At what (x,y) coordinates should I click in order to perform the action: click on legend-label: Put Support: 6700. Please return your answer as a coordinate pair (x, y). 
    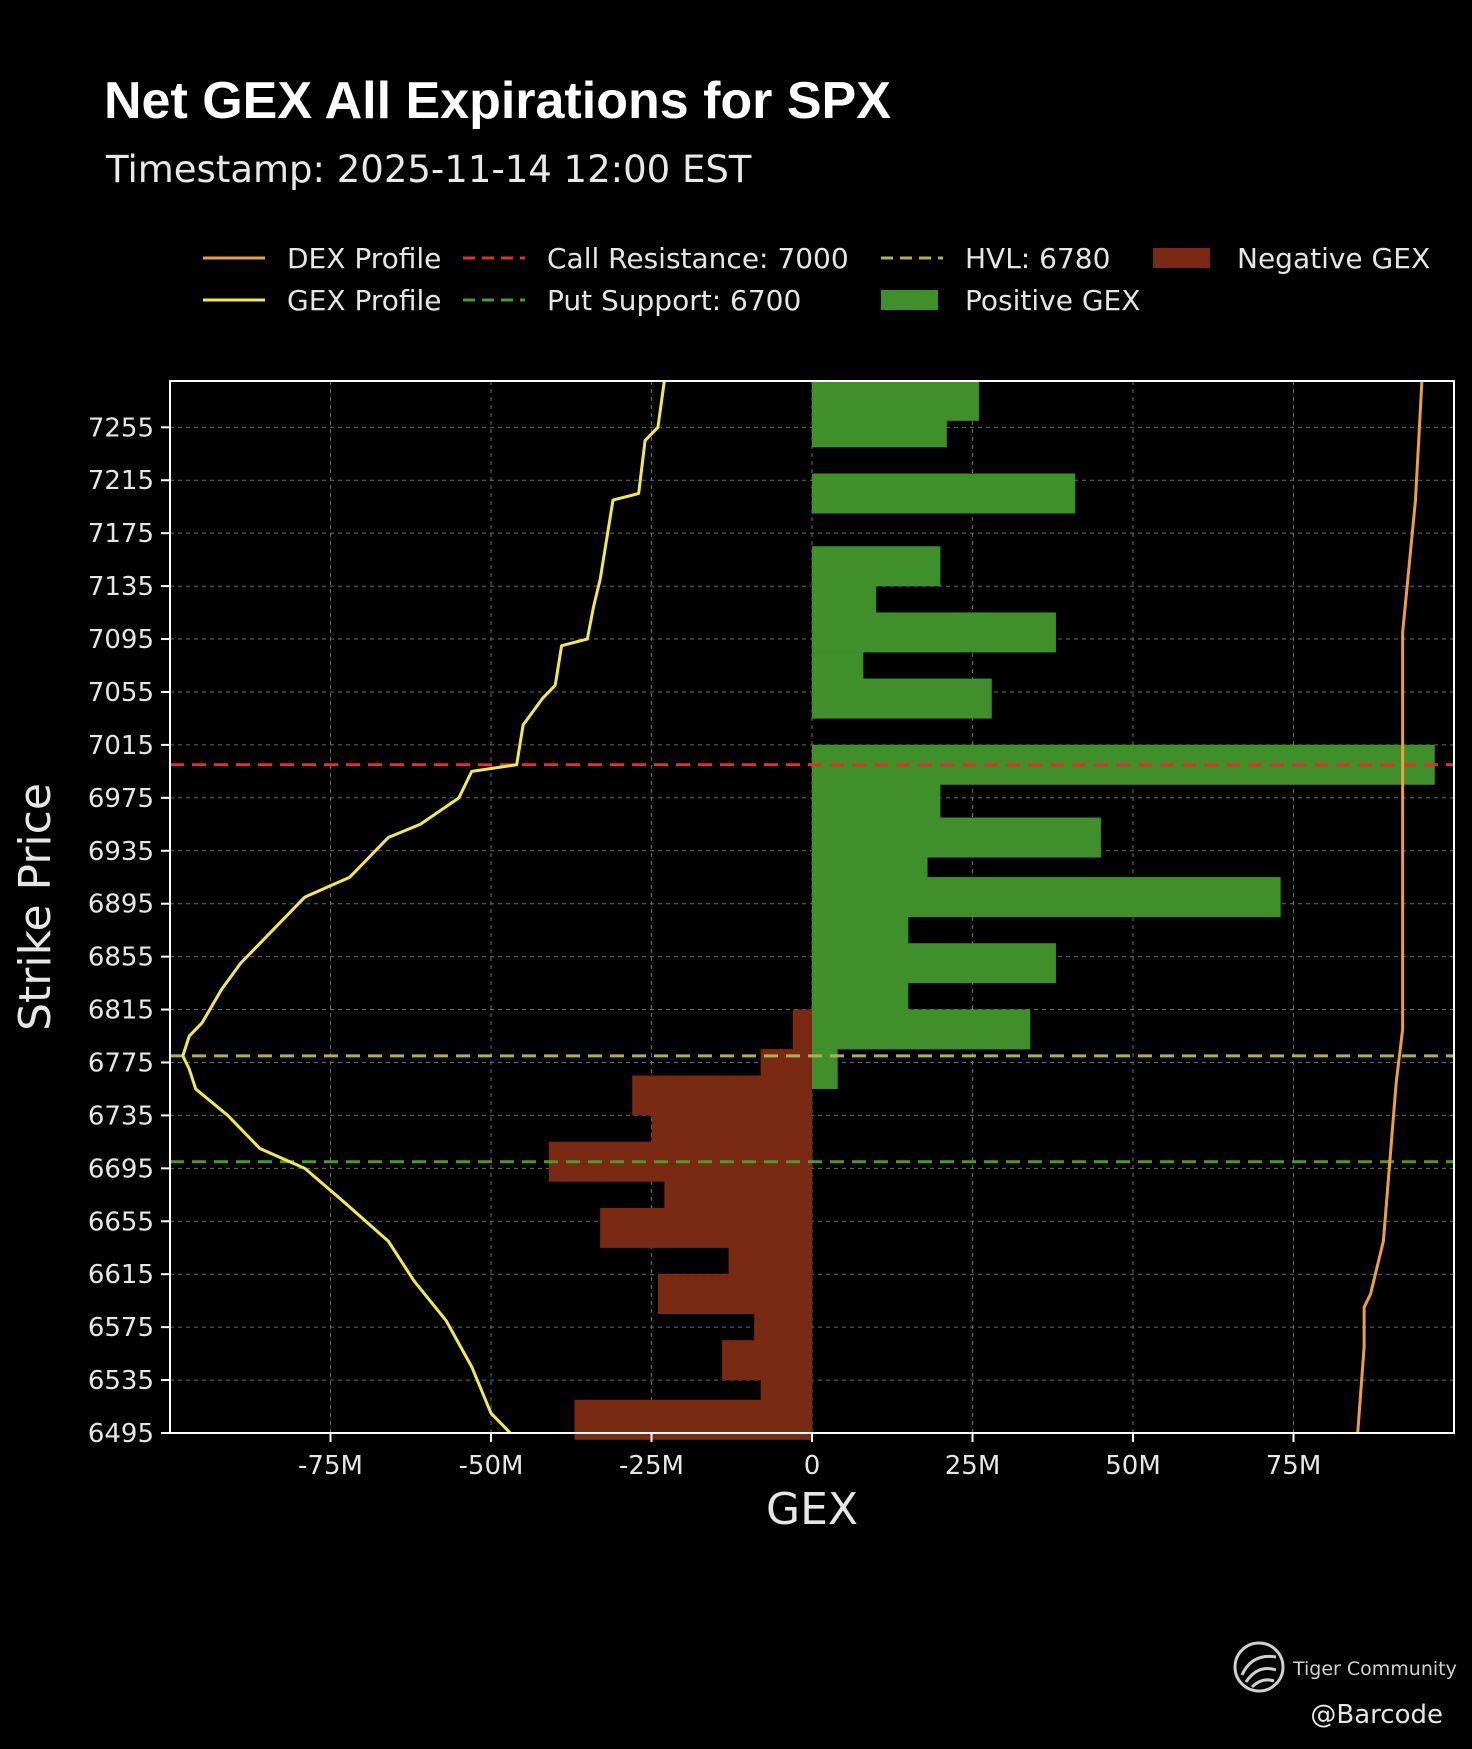
    Looking at the image, I should click on (674, 300).